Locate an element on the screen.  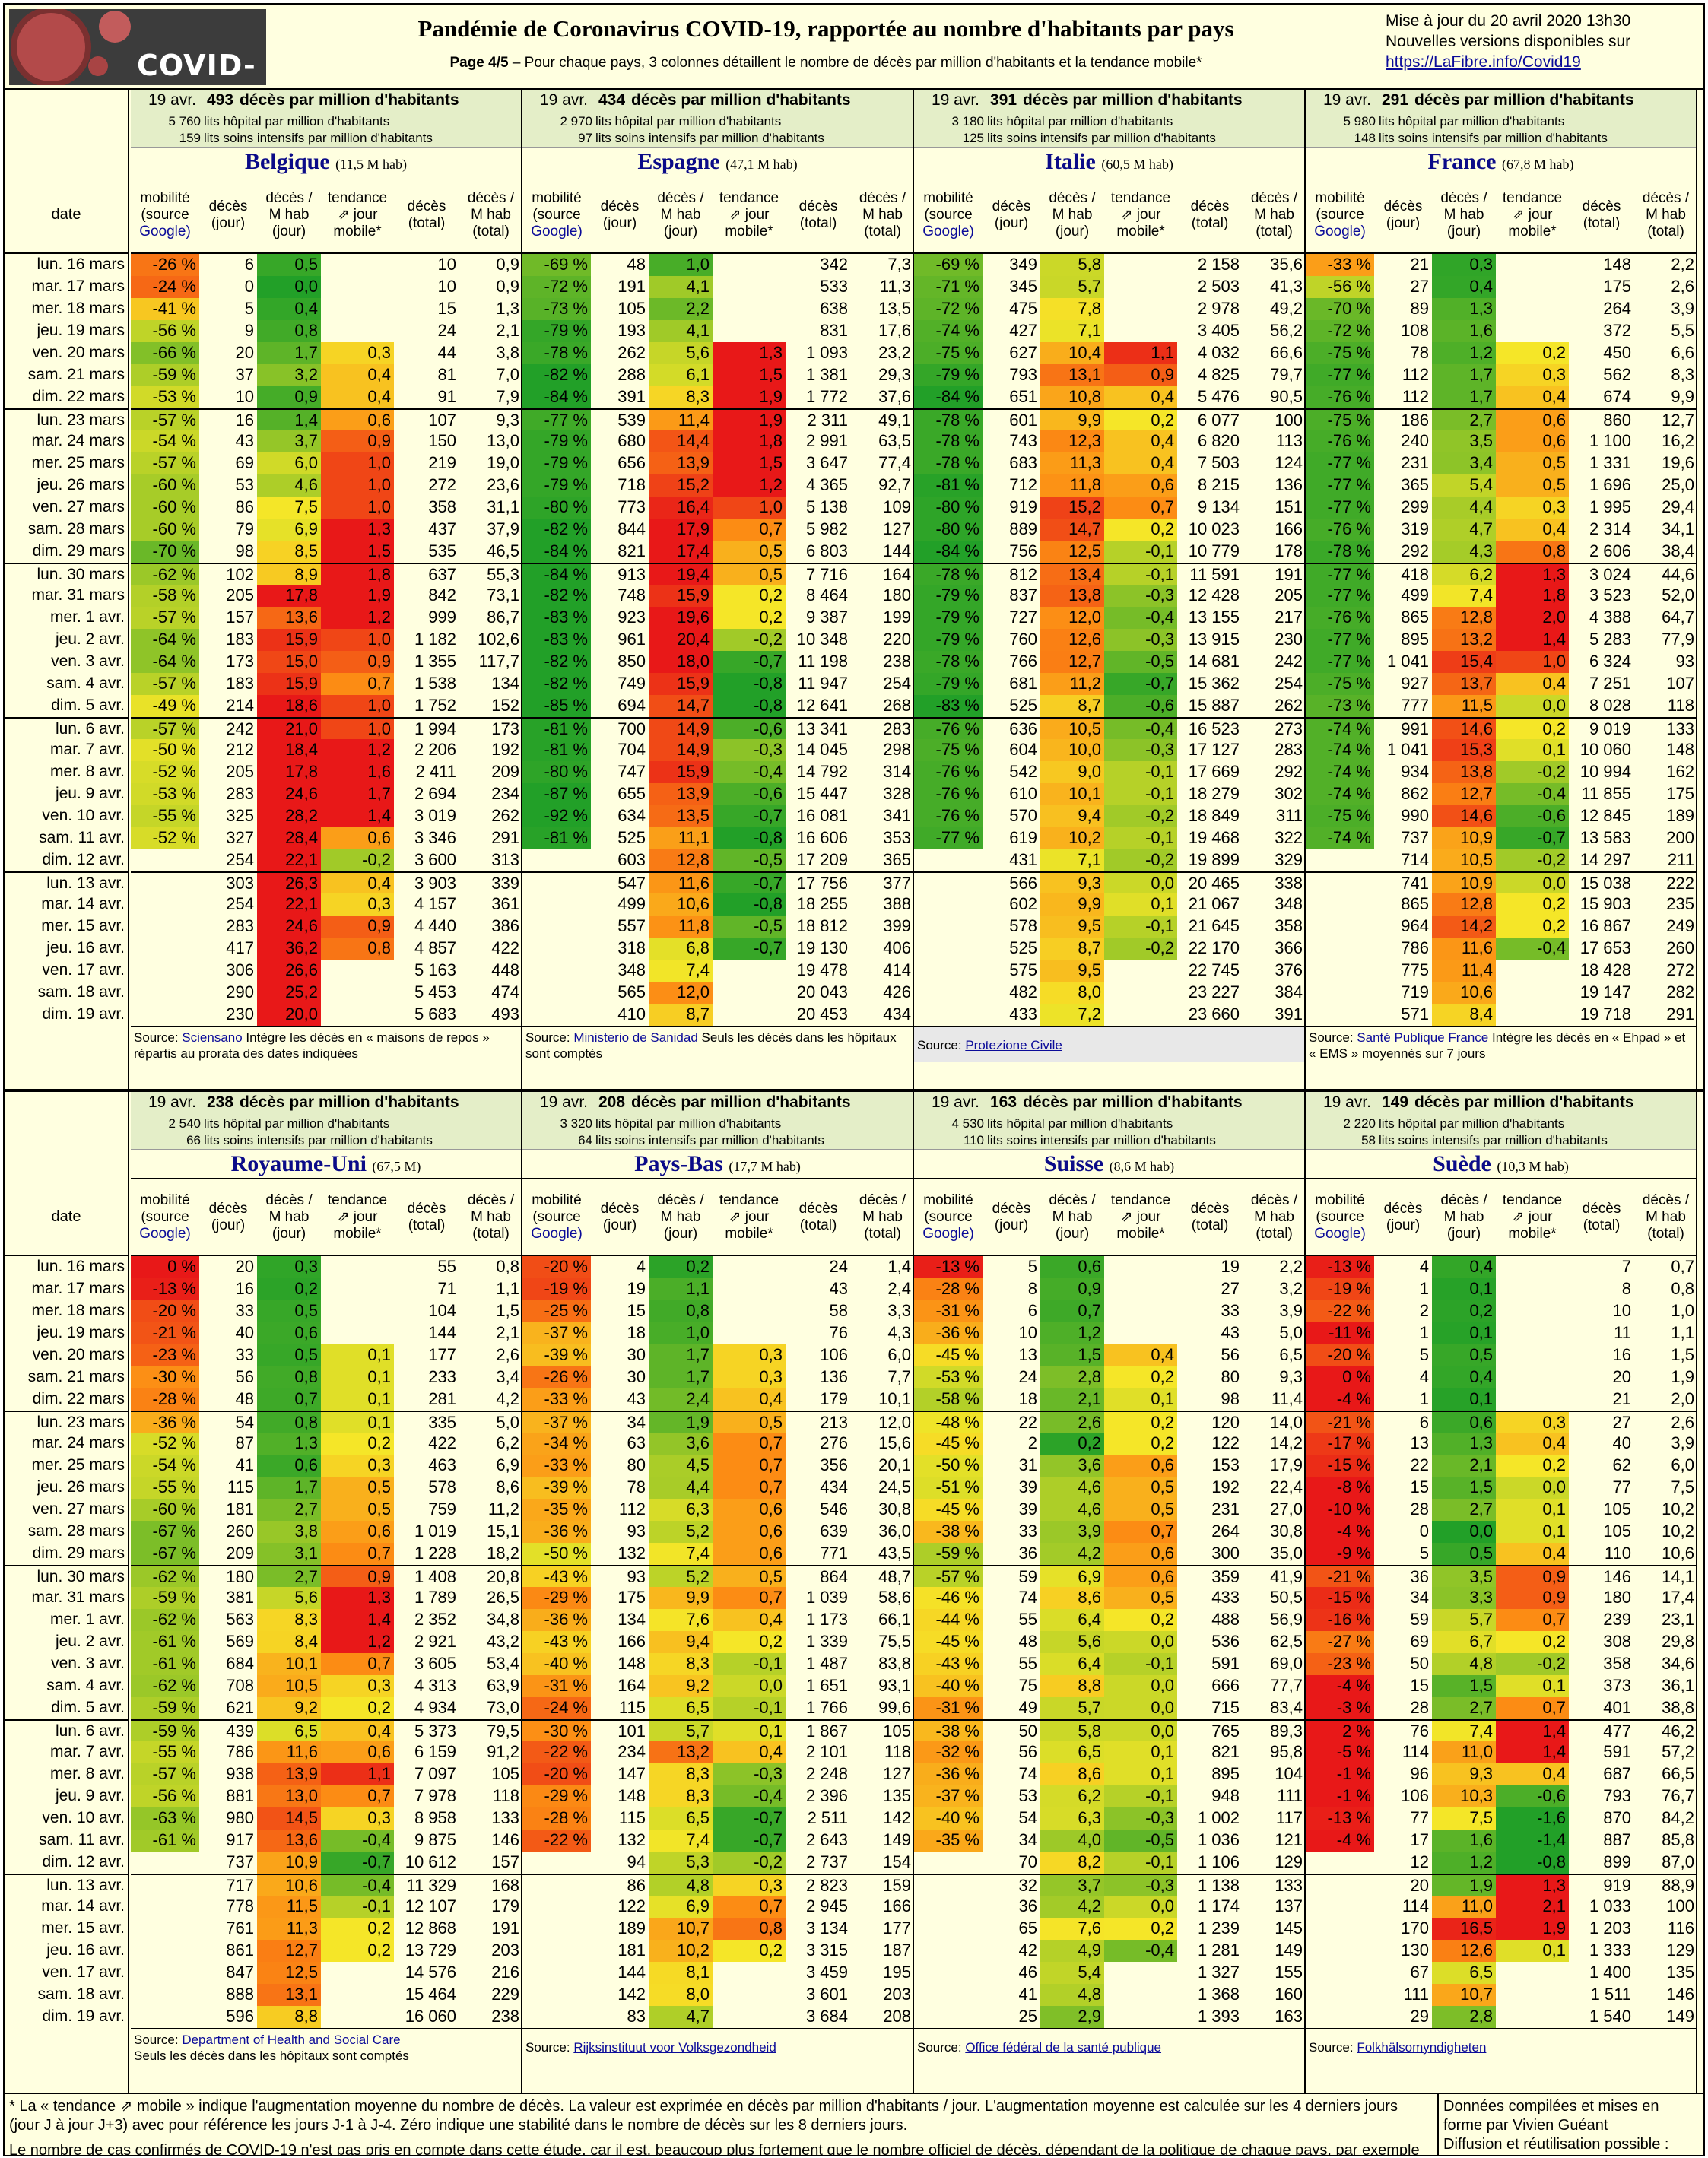
cell-mob: -35 % is located at coordinates (556, 1510).